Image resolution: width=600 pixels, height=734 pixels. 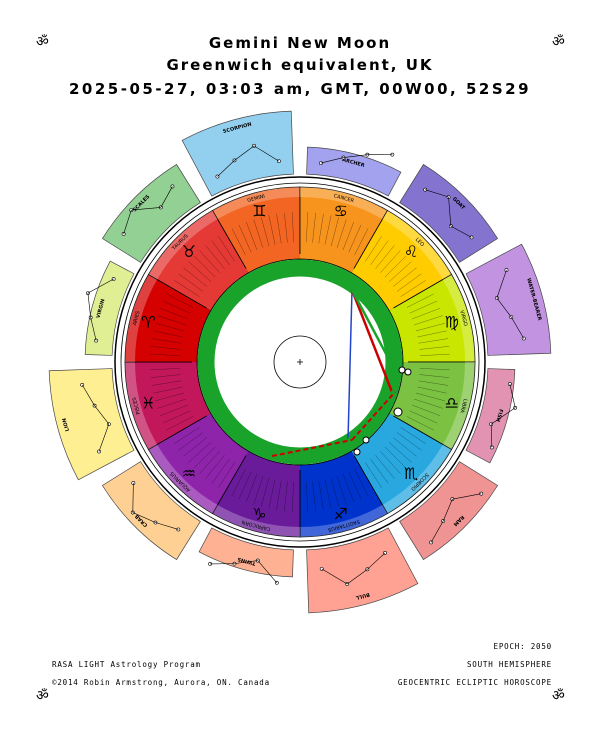 I want to click on sign-glyph: ♓, so click(x=148, y=403).